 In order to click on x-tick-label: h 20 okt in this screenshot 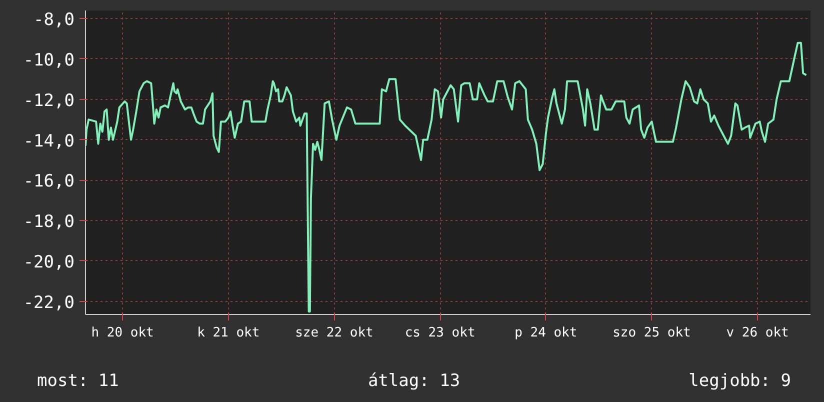, I will do `click(122, 333)`.